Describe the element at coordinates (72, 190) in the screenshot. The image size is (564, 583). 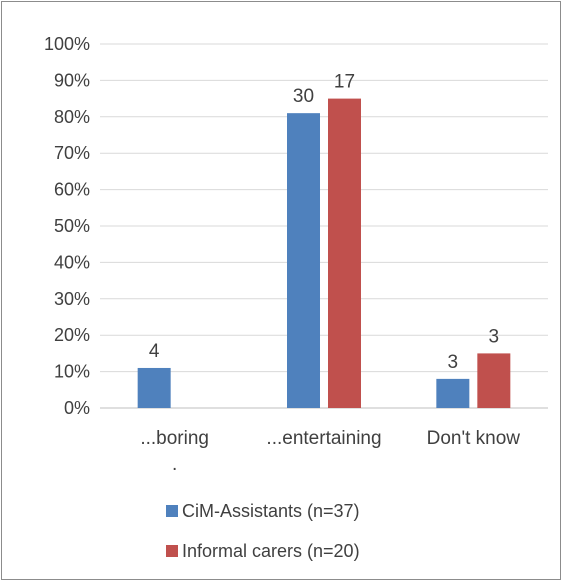
I see `y-tick-label: 60%` at that location.